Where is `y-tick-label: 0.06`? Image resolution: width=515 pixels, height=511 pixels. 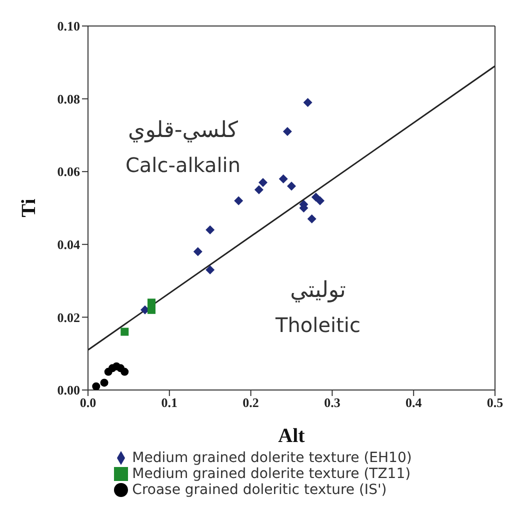 y-tick-label: 0.06 is located at coordinates (68, 172).